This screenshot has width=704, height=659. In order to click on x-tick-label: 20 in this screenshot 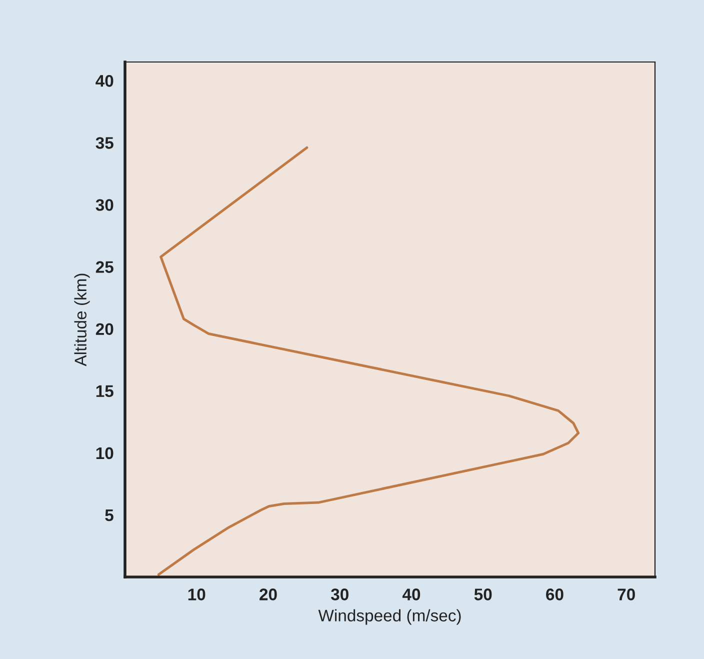, I will do `click(268, 594)`.